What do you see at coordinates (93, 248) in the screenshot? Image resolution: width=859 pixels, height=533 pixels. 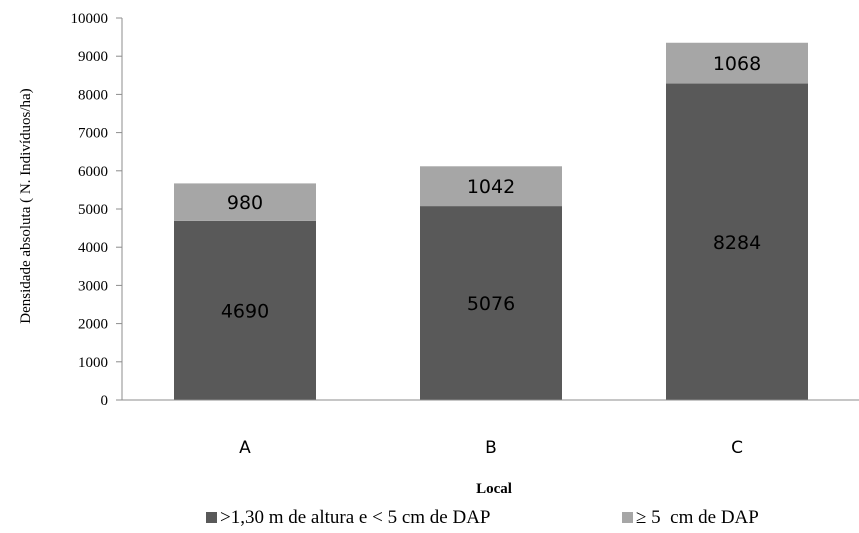 I see `y-tick-label: 4000` at bounding box center [93, 248].